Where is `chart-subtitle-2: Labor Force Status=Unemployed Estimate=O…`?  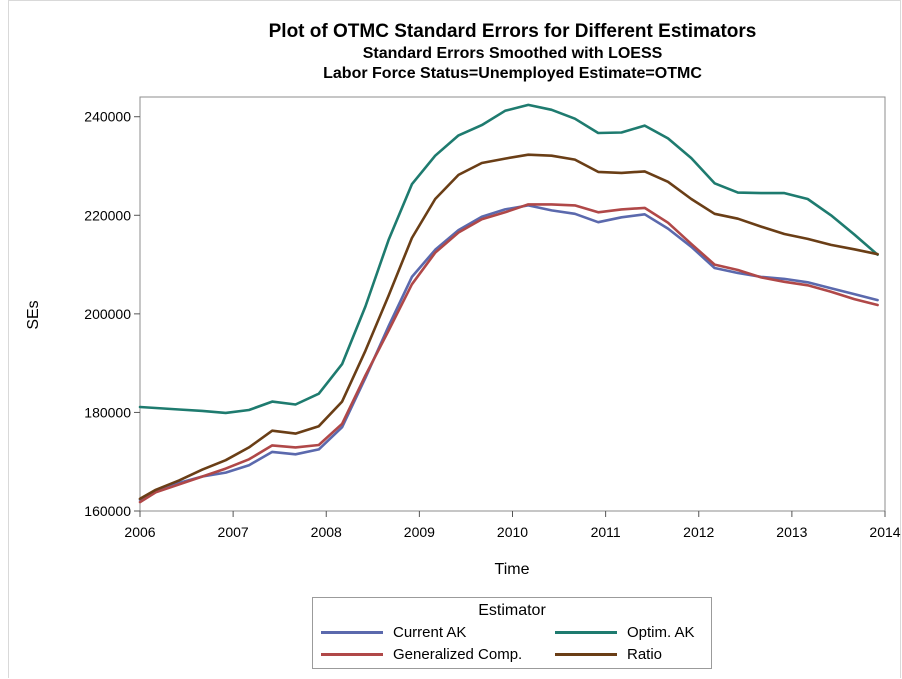
chart-subtitle-2: Labor Force Status=Unemployed Estimate=O… is located at coordinates (512, 73).